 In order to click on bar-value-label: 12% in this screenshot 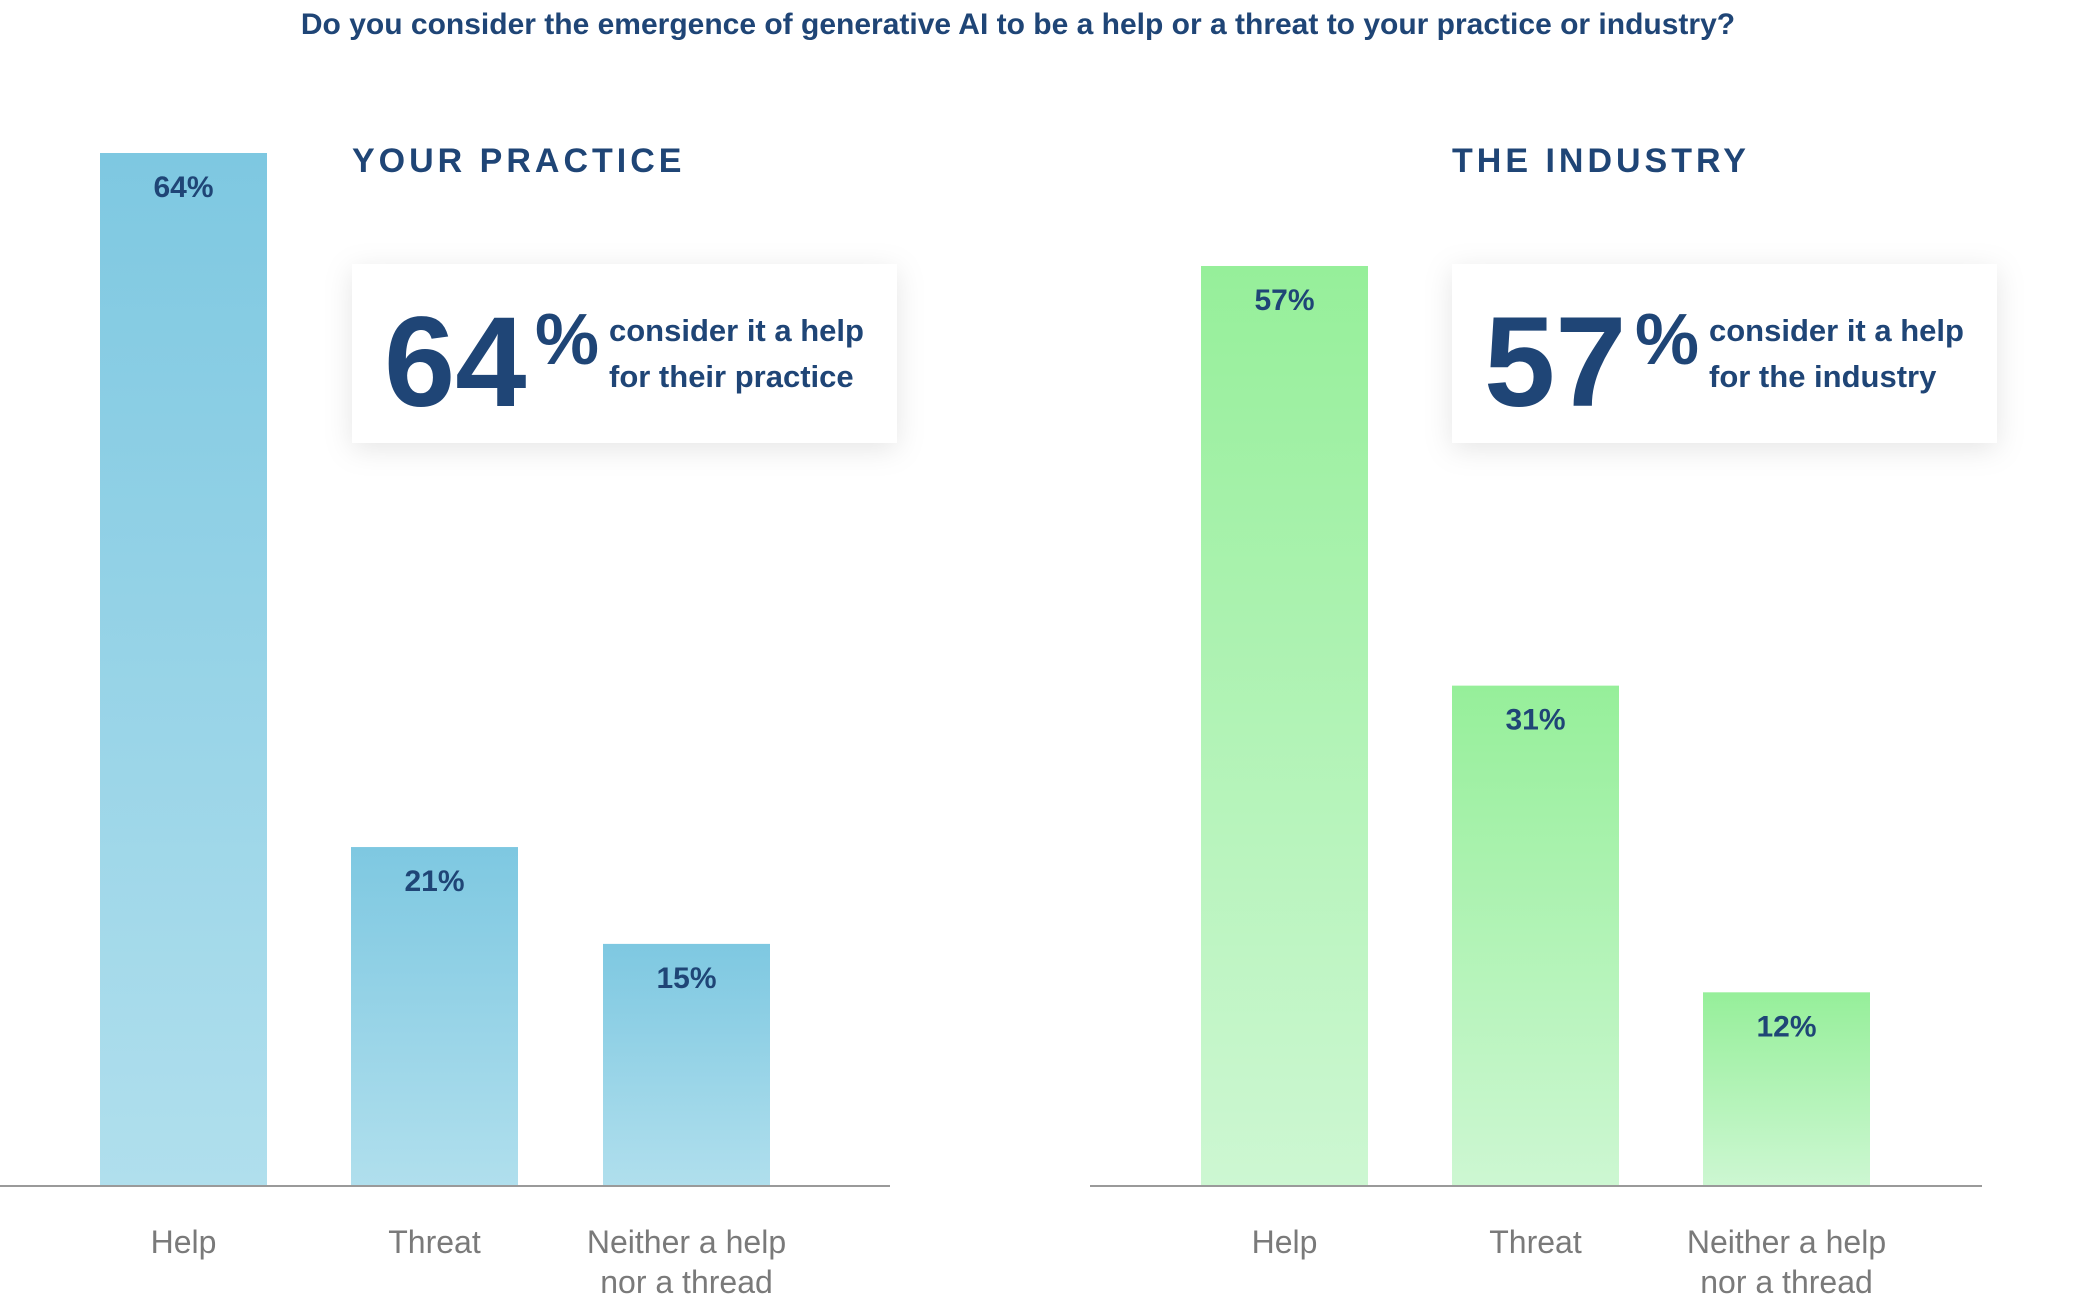, I will do `click(1786, 1026)`.